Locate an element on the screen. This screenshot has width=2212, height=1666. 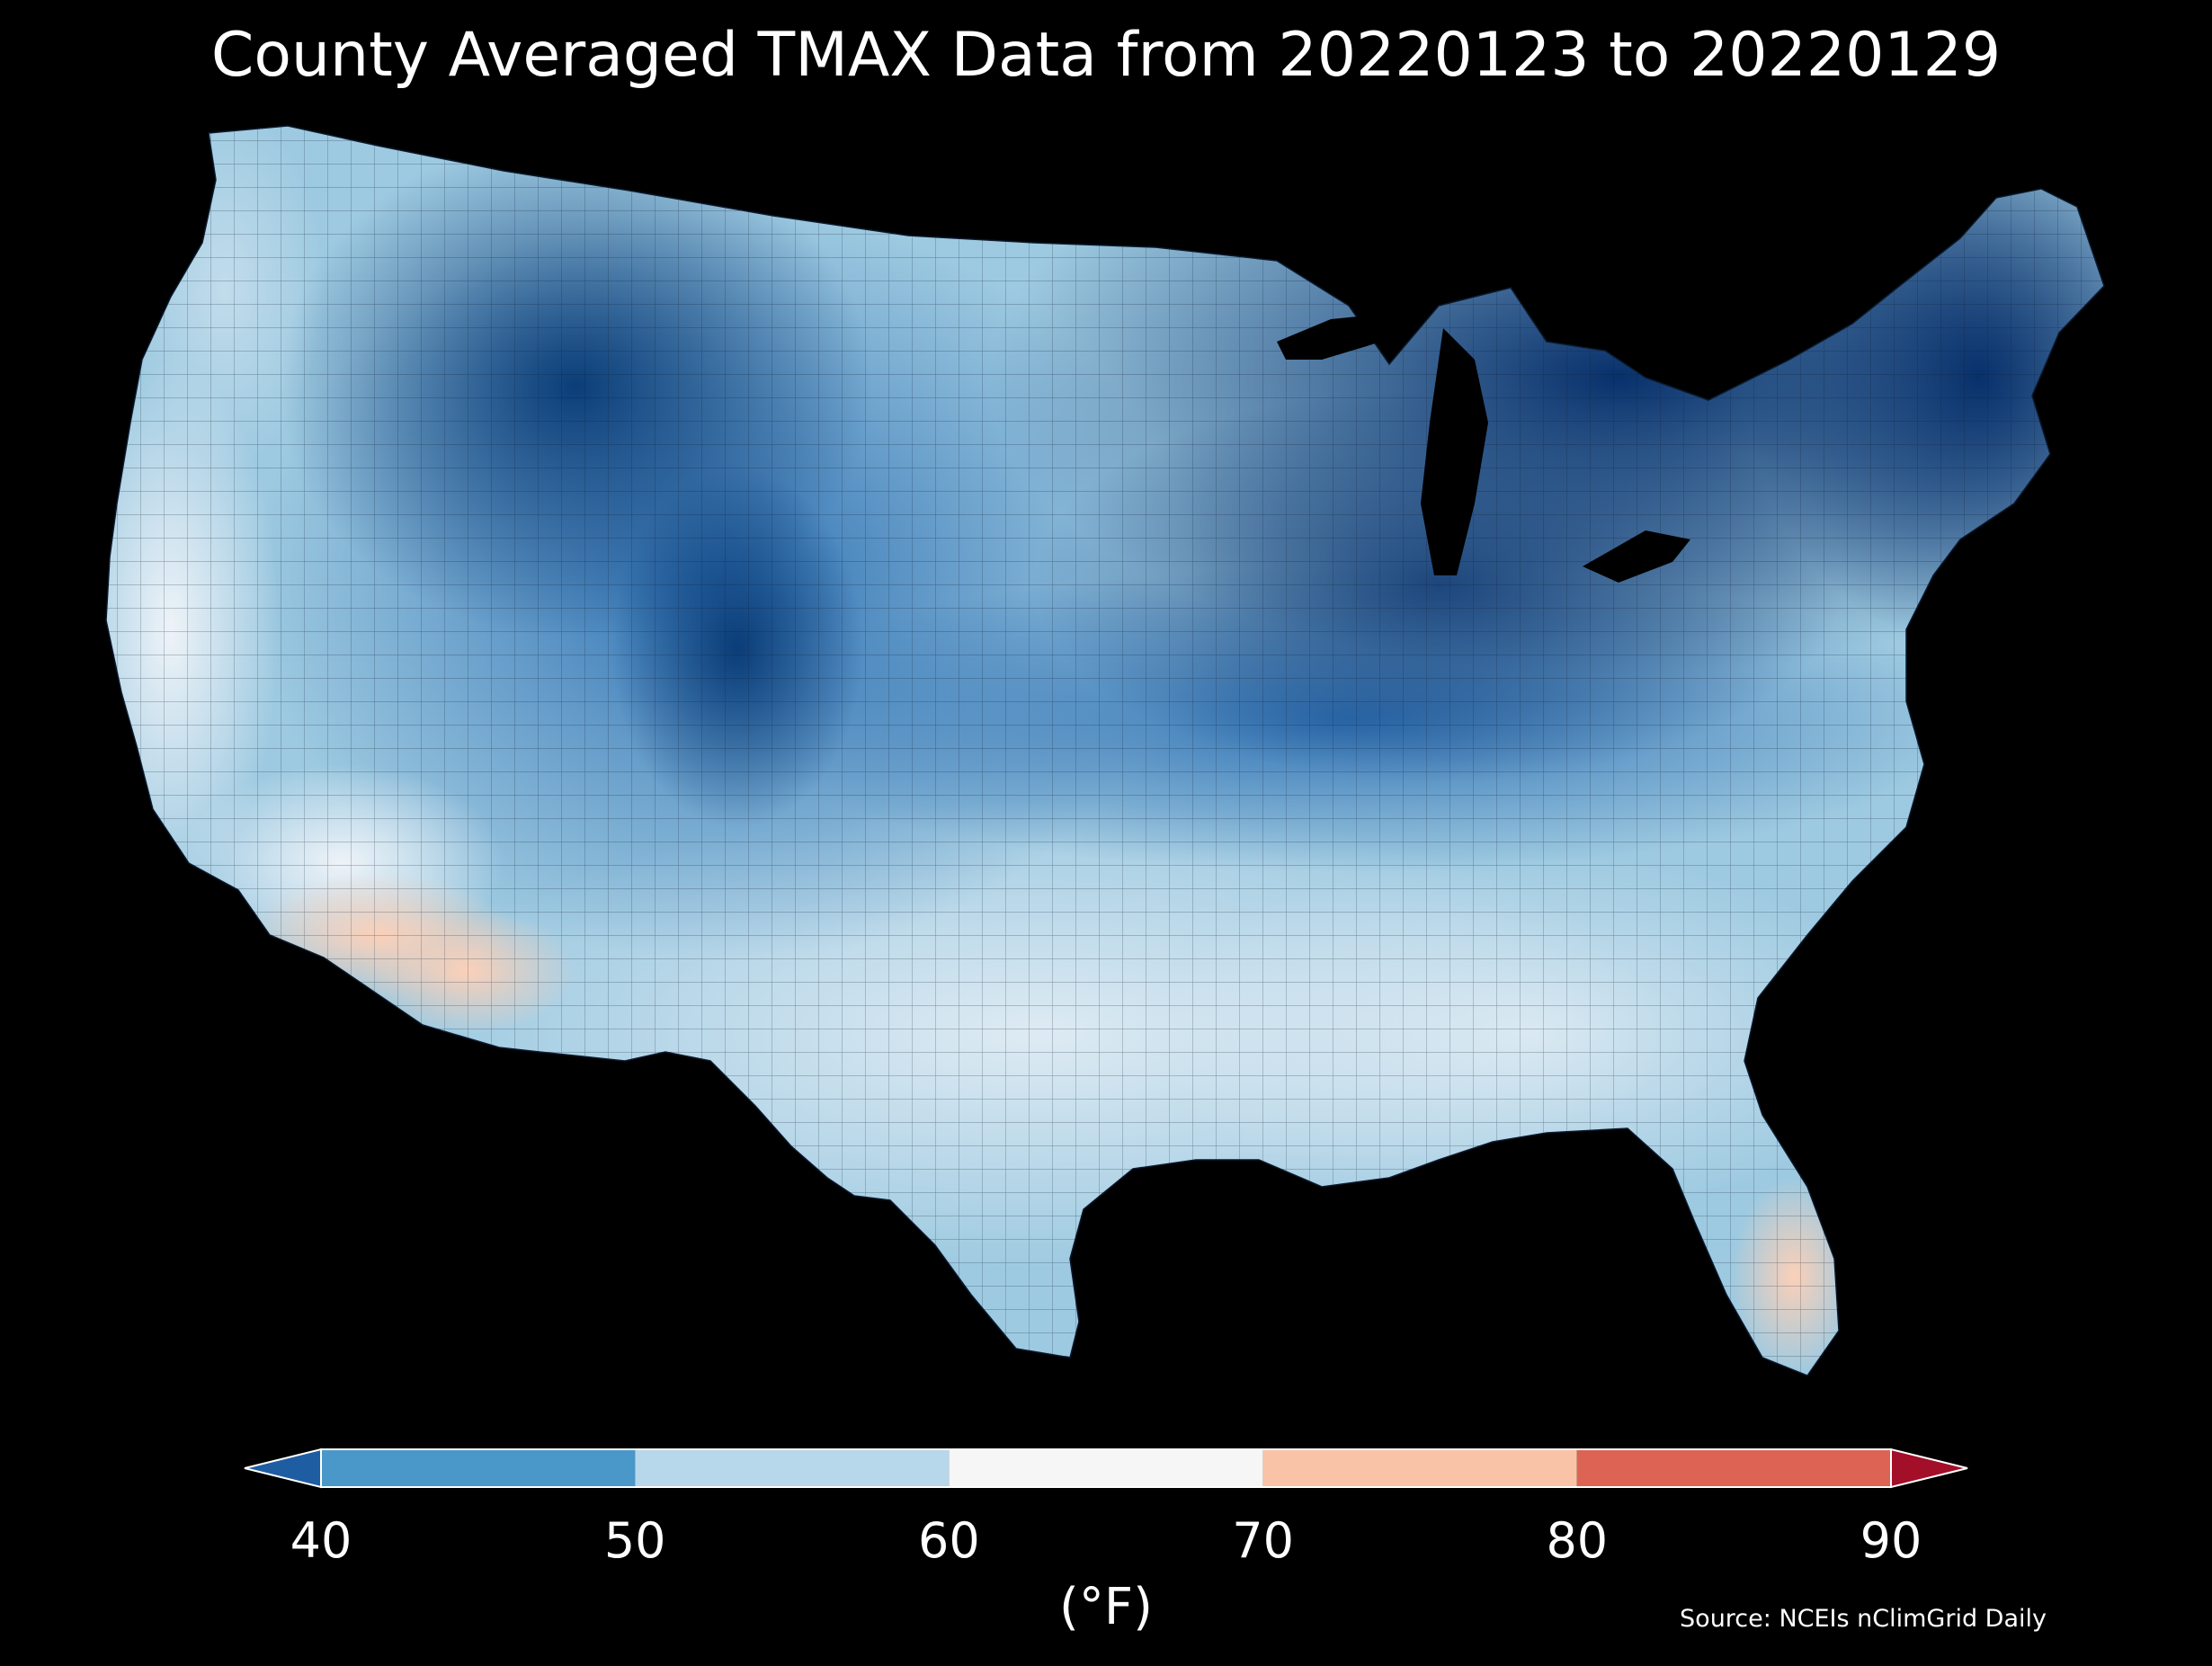
lake-erie is located at coordinates (1636, 556).